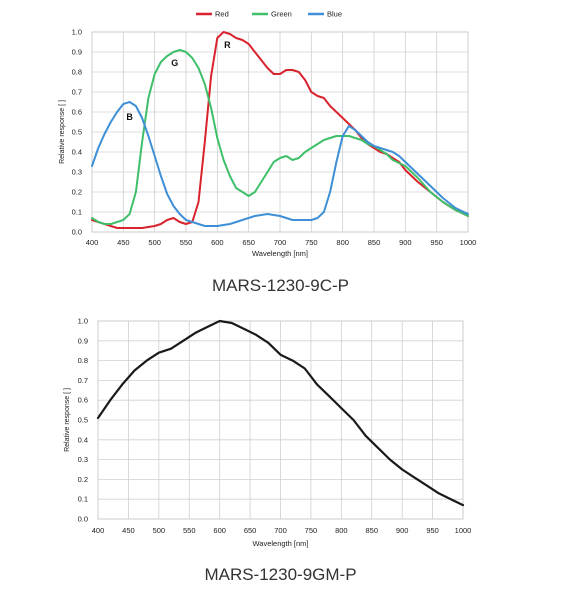 Image resolution: width=561 pixels, height=611 pixels. I want to click on legend-item-blue: Blue, so click(325, 14).